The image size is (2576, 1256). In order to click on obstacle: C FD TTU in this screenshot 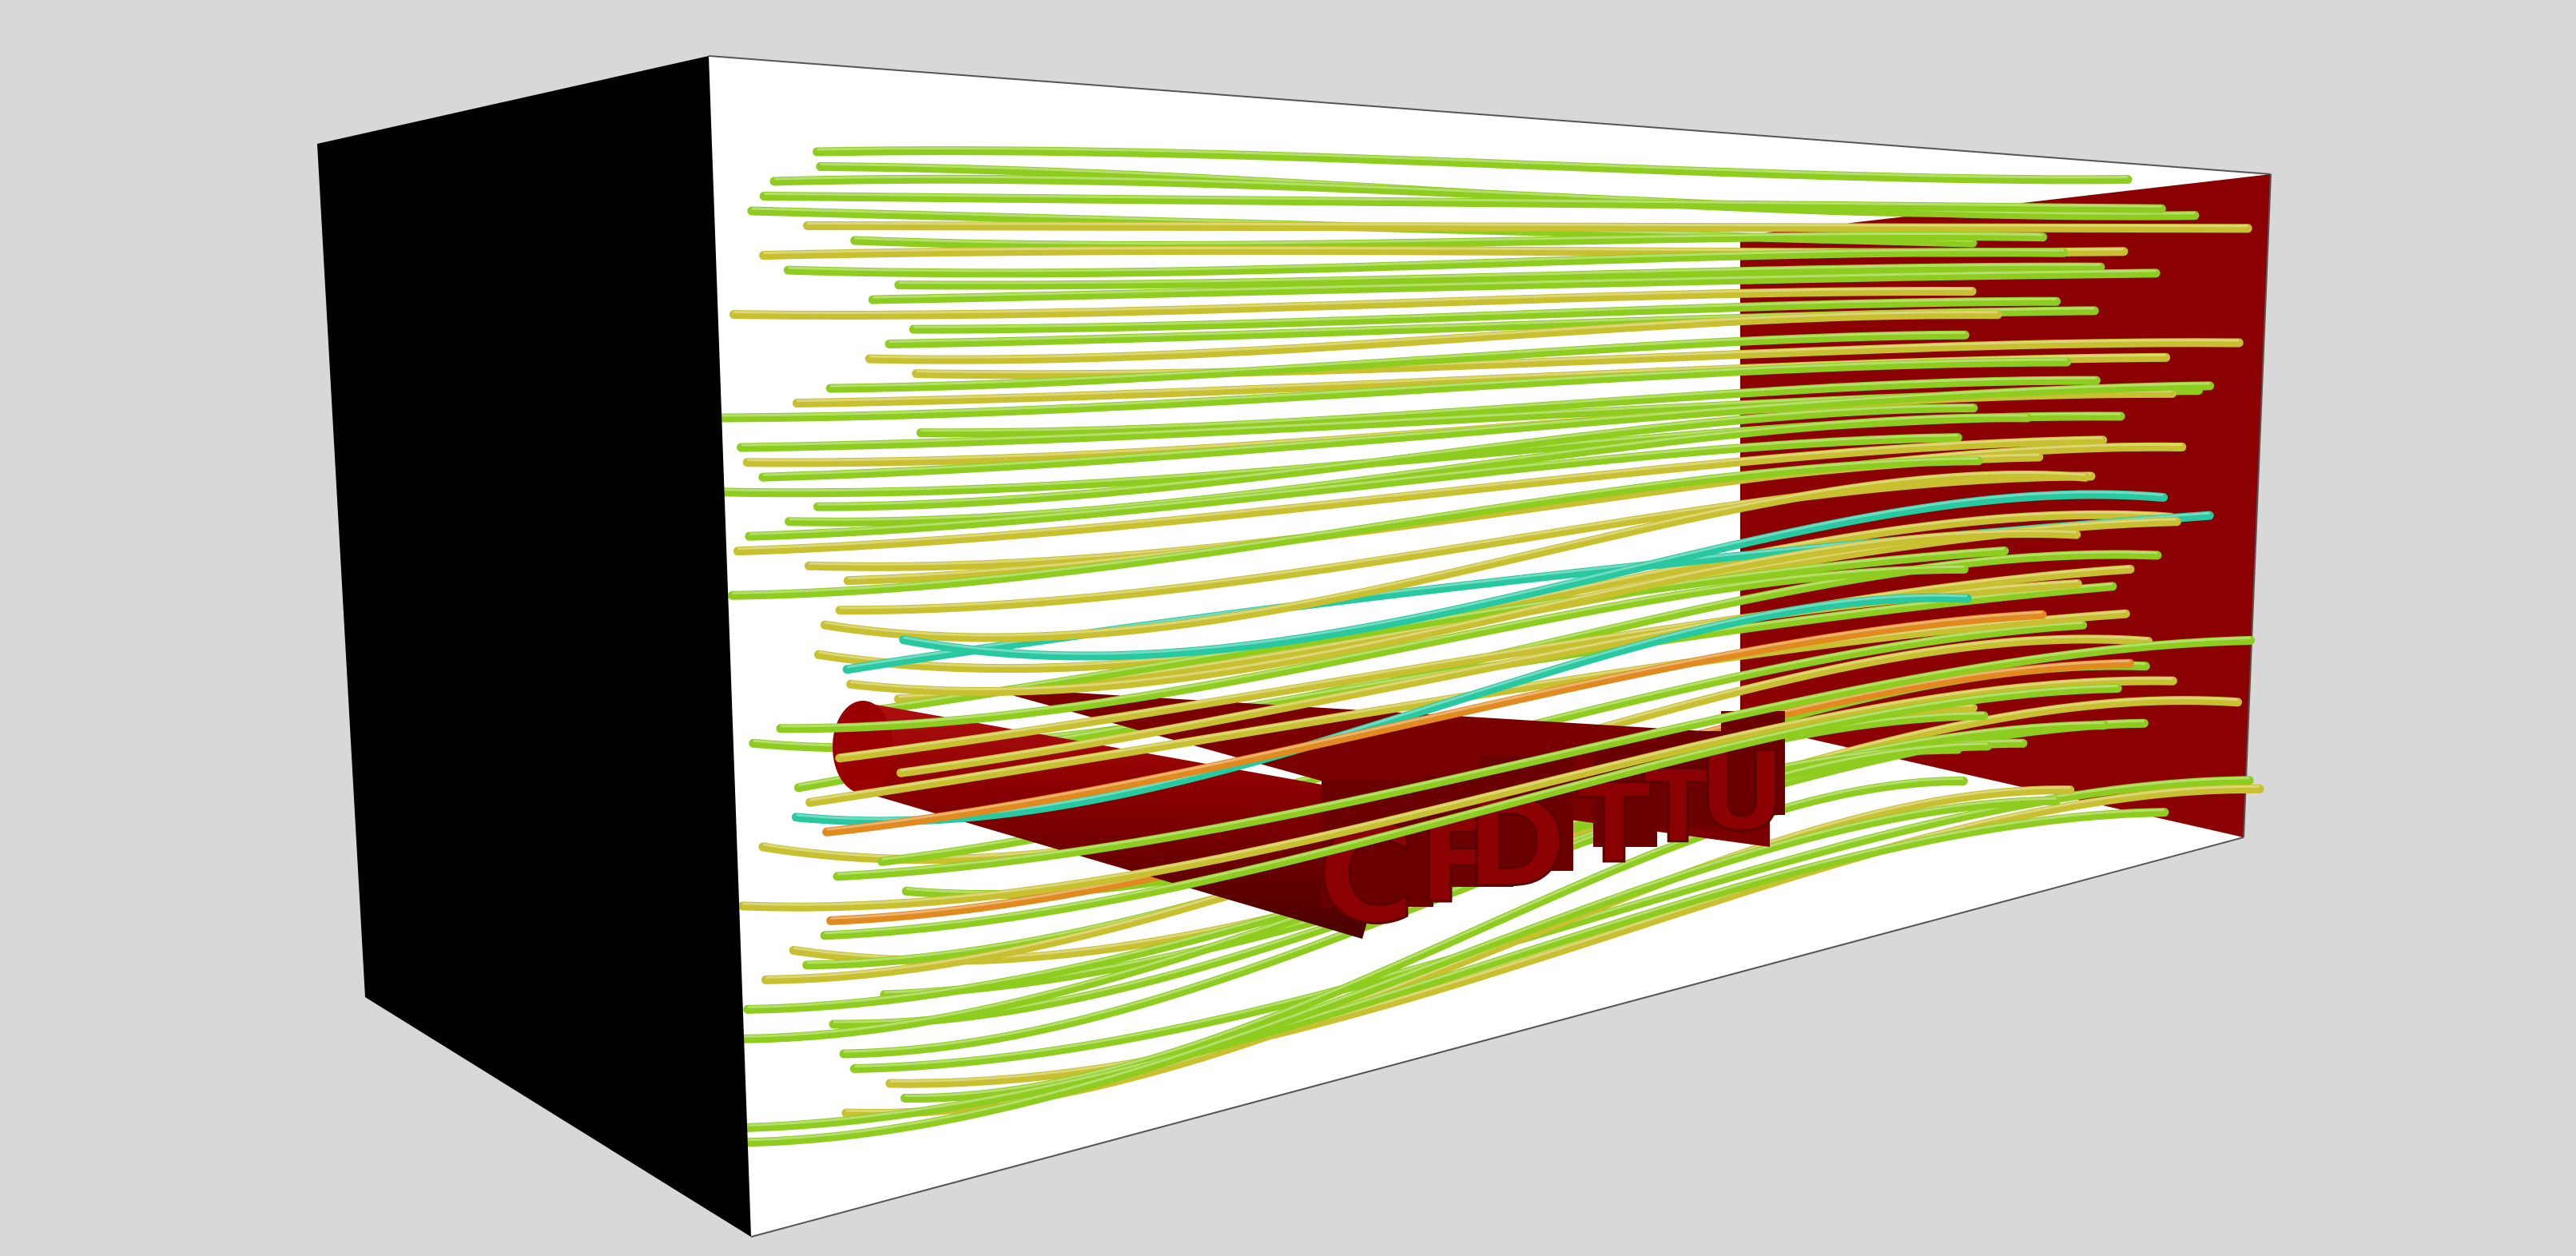, I will do `click(1310, 821)`.